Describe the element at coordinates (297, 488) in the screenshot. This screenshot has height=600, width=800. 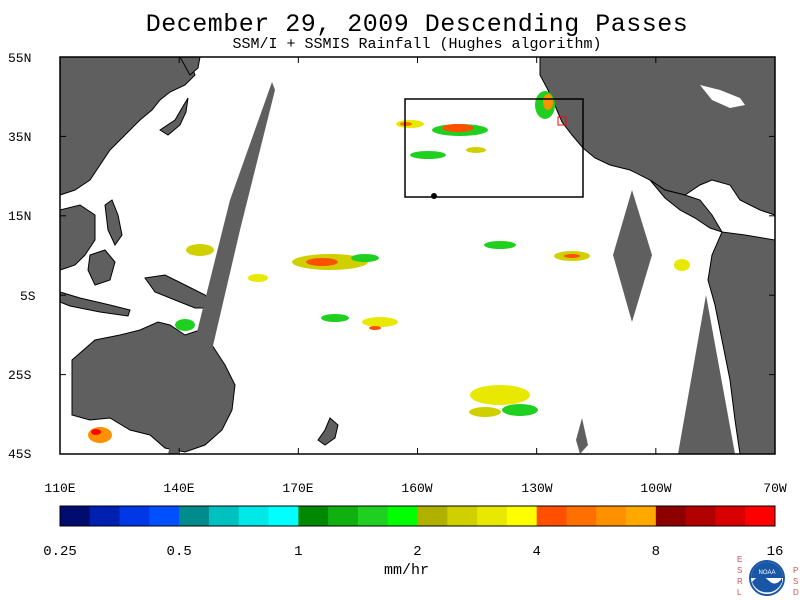
I see `lon-label-170e: 170E` at that location.